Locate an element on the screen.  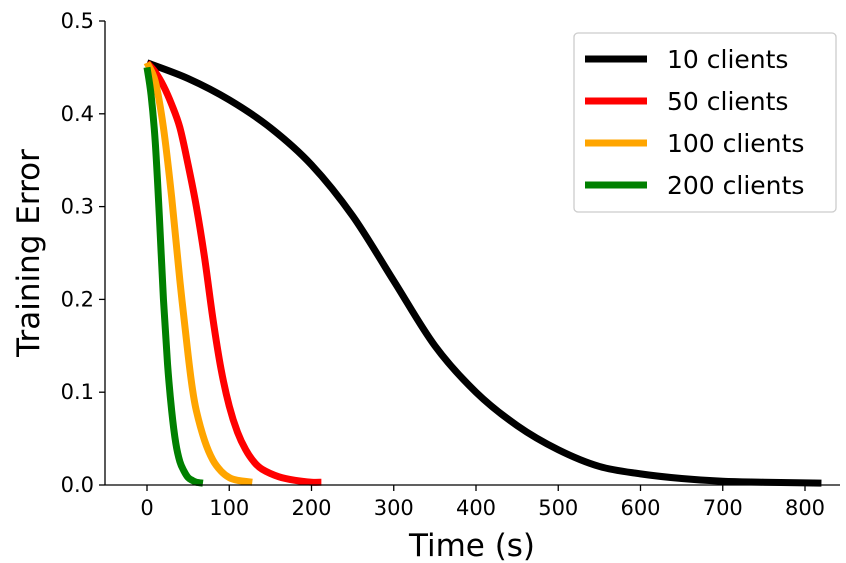
series-line-100-clients is located at coordinates (198, 273).